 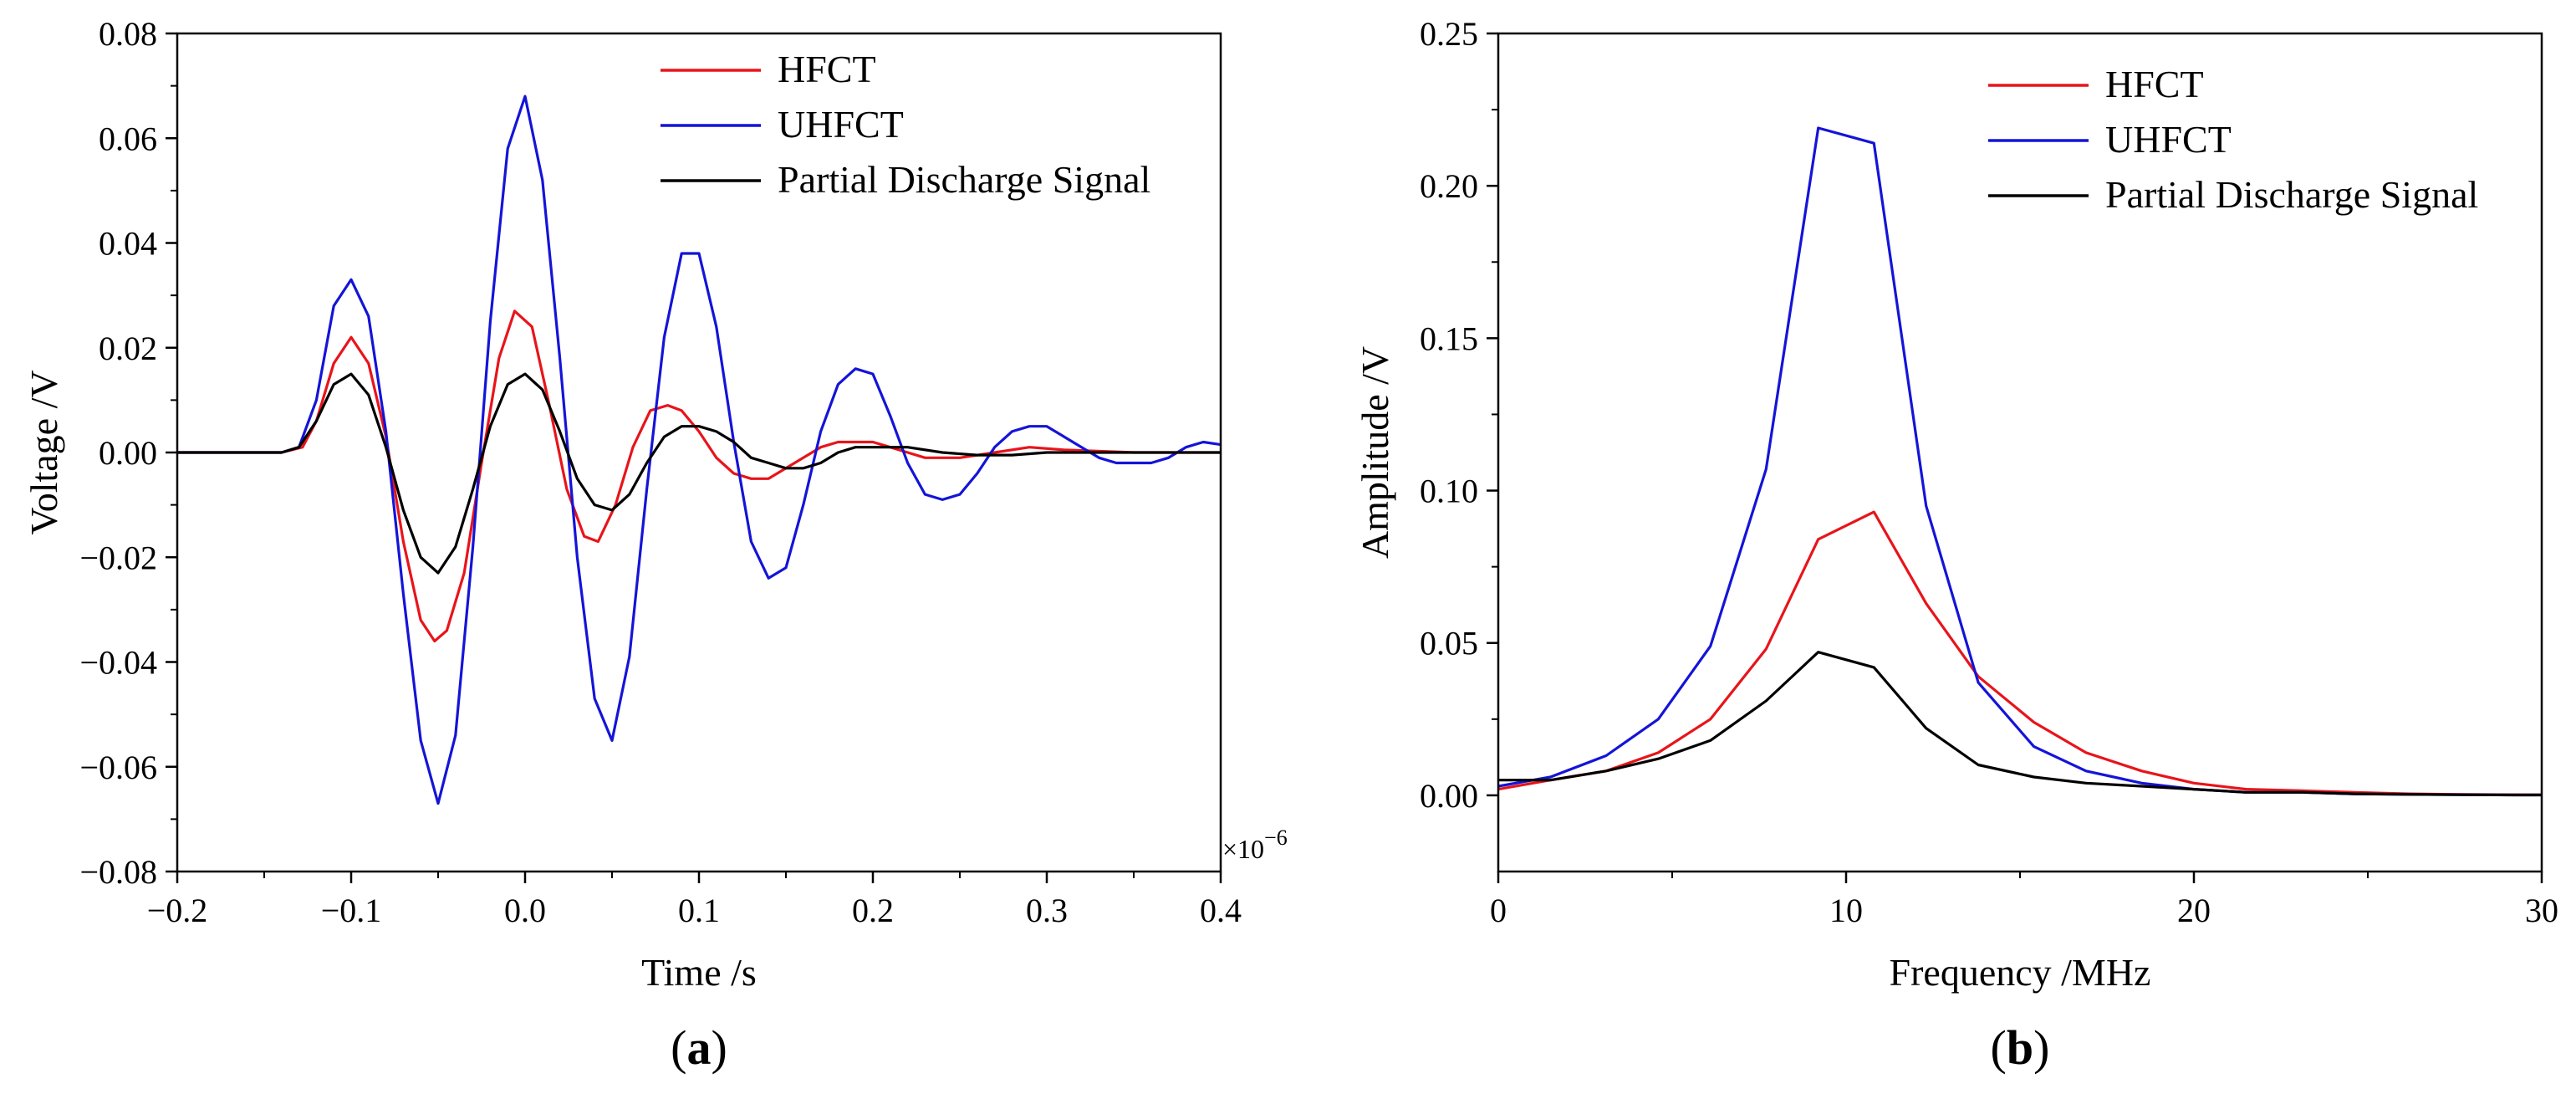 What do you see at coordinates (128, 34) in the screenshot?
I see `y-tick-label: 0.08` at bounding box center [128, 34].